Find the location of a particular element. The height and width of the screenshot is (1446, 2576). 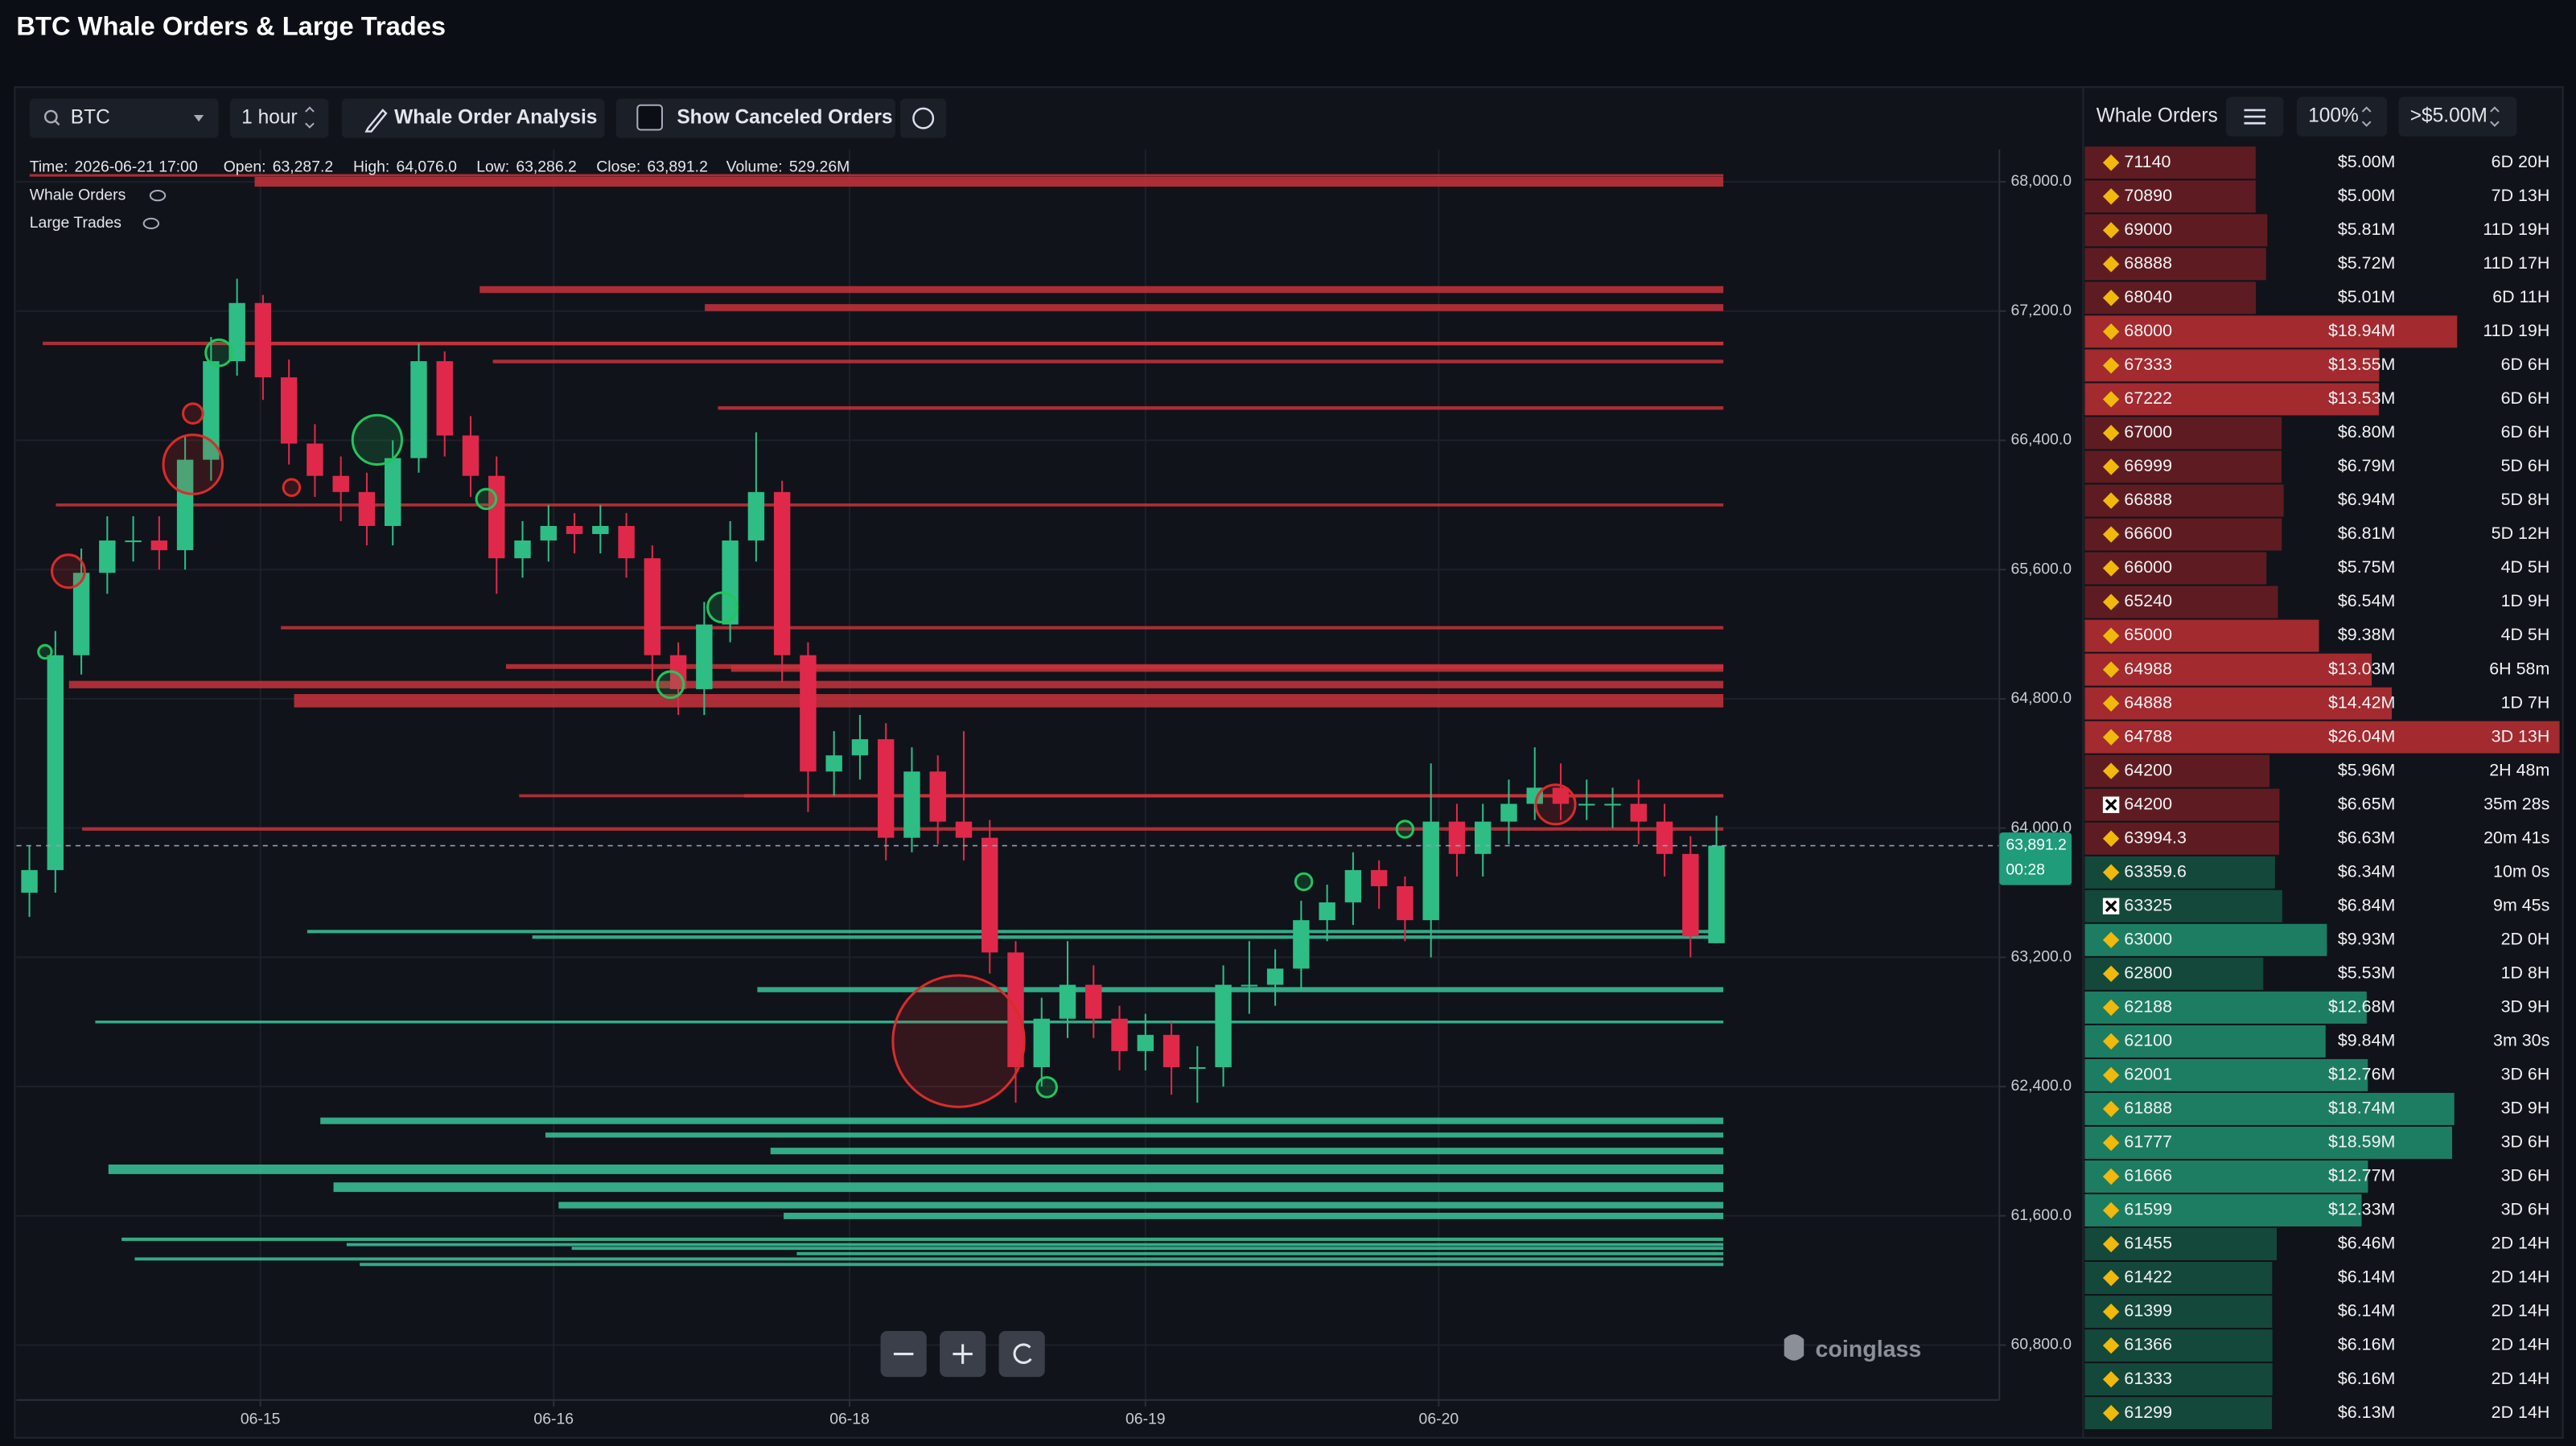

order-age: 5D 8H is located at coordinates (2525, 499).